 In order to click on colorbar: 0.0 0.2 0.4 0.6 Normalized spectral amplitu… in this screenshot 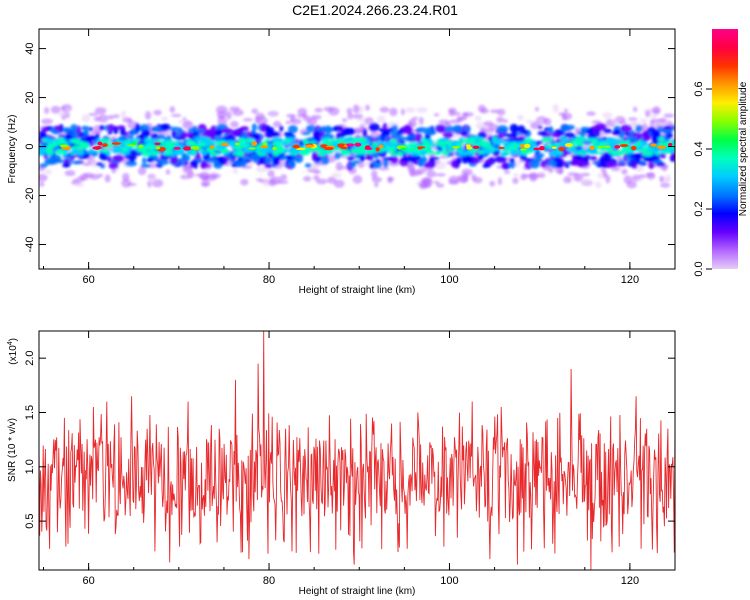, I will do `click(721, 153)`.